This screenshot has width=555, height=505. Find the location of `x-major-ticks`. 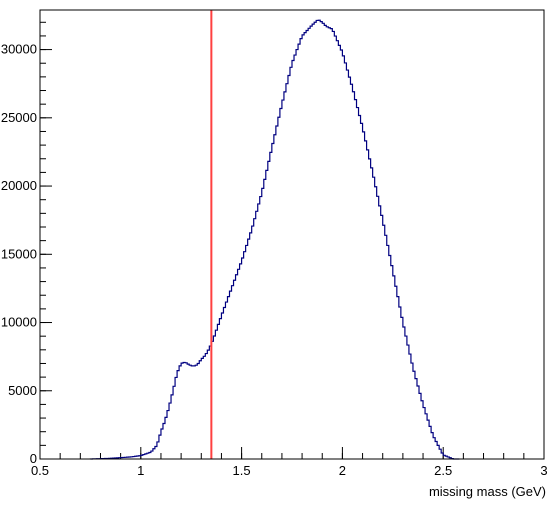

x-major-ticks is located at coordinates (292, 453).